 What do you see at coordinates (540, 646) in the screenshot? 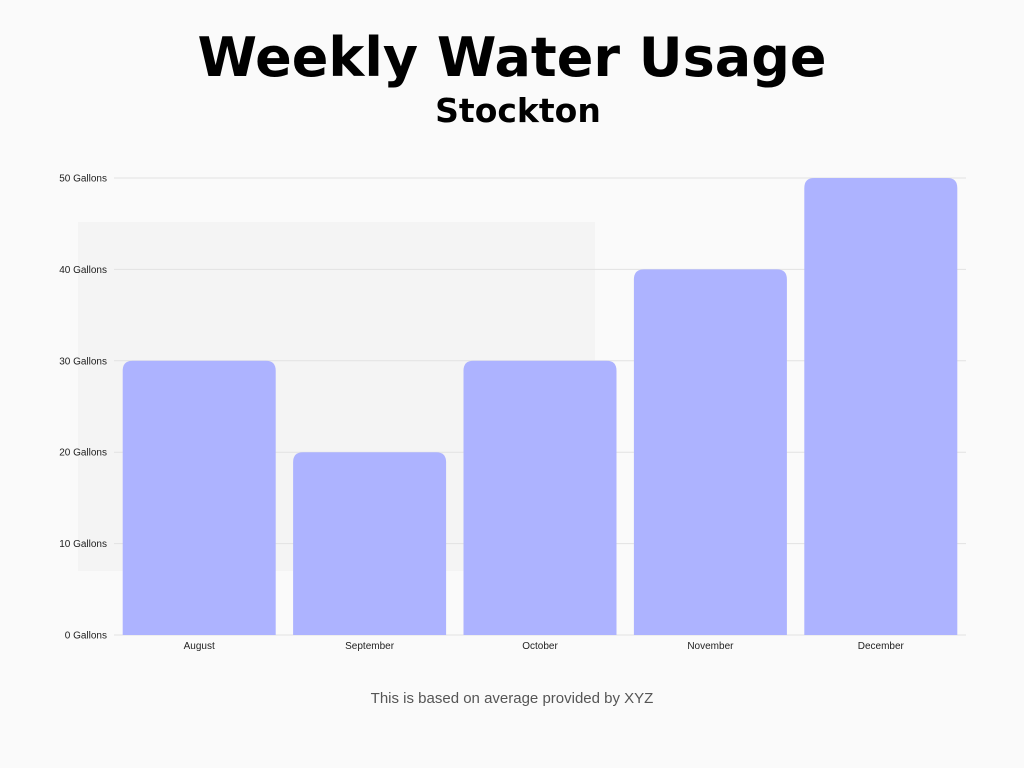
I see `x-tick-label: October` at bounding box center [540, 646].